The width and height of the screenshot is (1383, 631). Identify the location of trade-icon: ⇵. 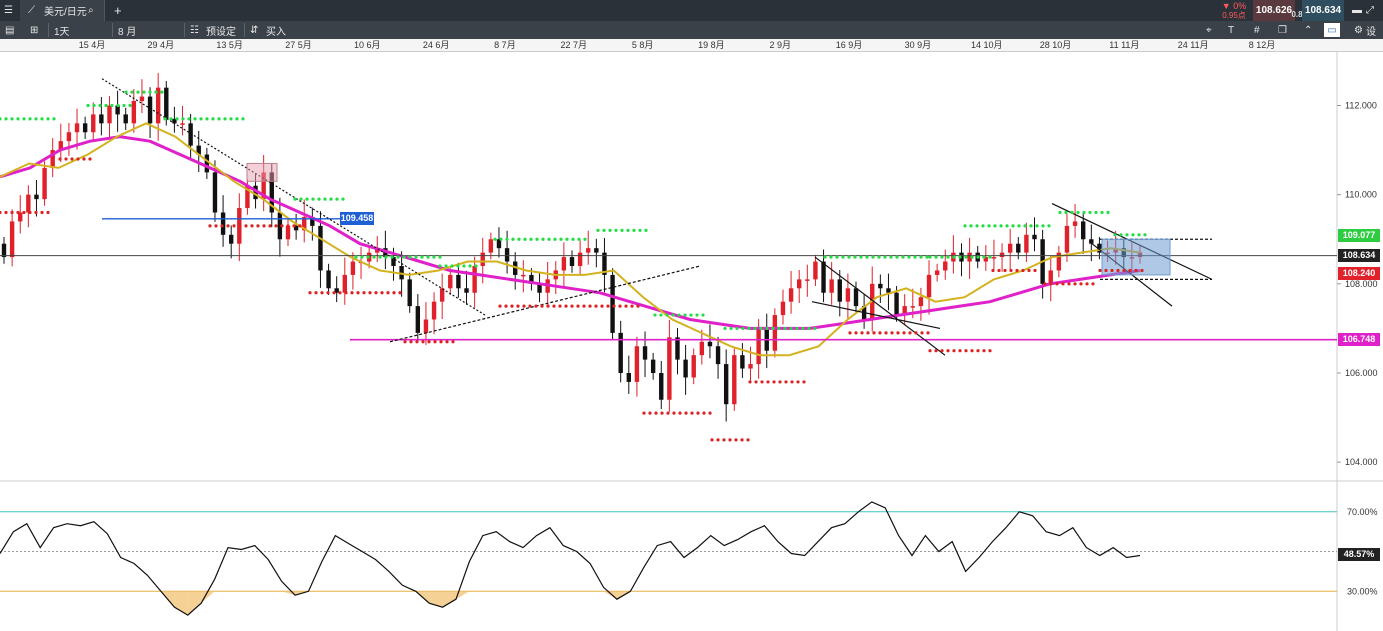
(254, 30).